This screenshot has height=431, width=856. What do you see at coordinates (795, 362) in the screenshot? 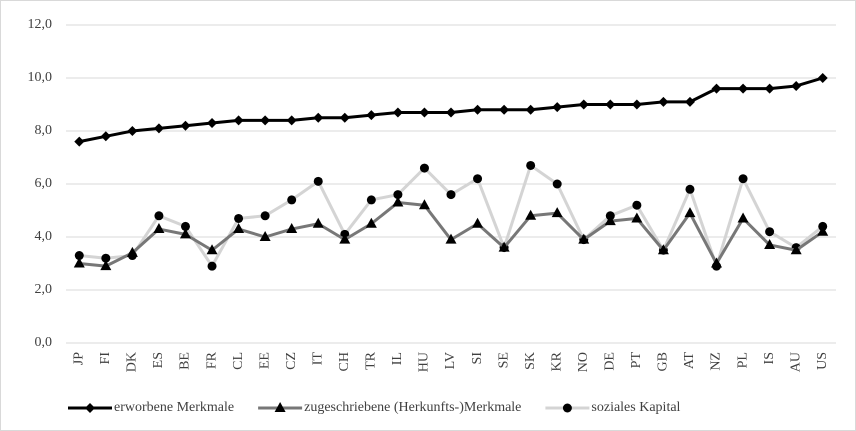
I see `x-tick-label: AU` at bounding box center [795, 362].